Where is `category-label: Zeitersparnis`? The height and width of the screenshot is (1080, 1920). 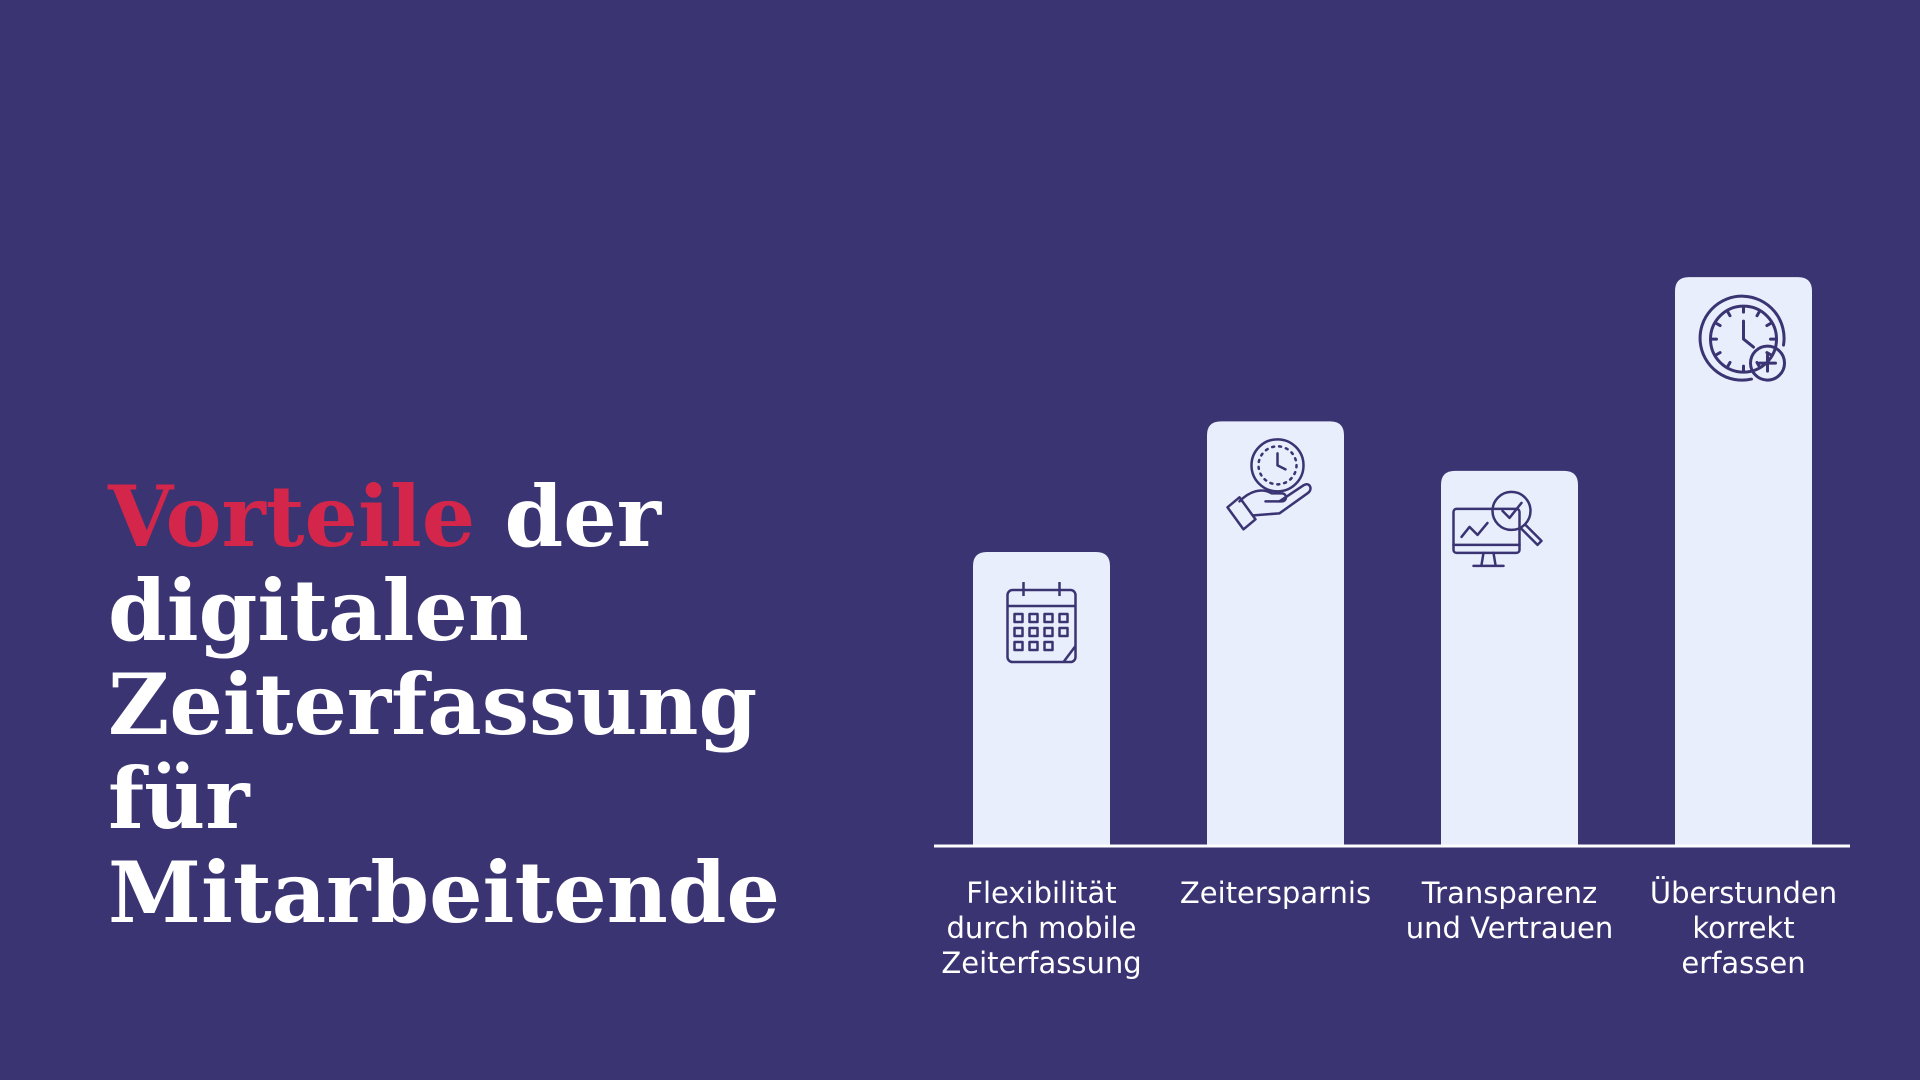 category-label: Zeitersparnis is located at coordinates (1275, 893).